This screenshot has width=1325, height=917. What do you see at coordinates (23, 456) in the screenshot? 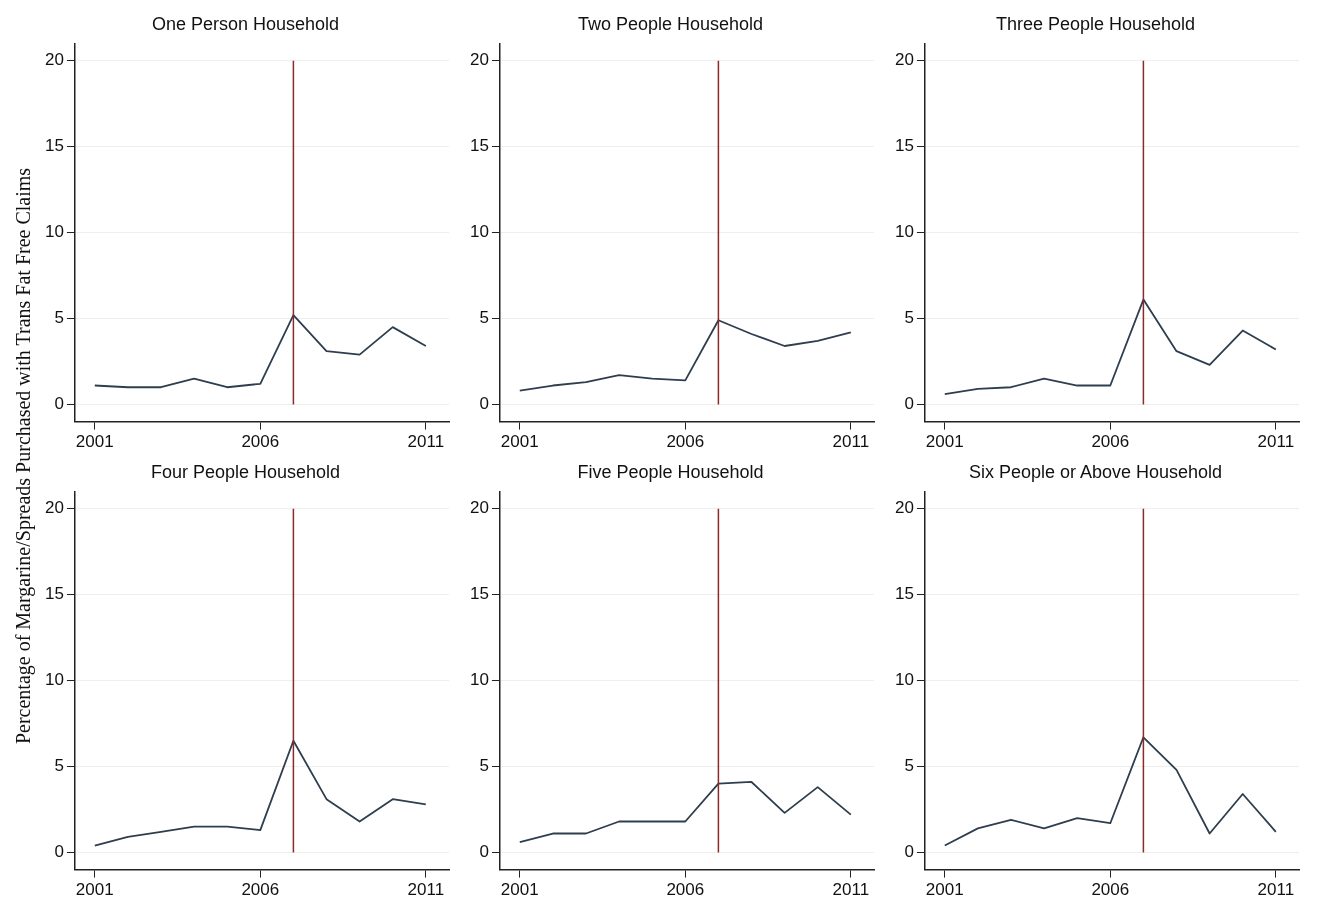
I see `y-axis-title: Percentage of Margarine/Spreads Purchased with Trans Fat Free Claims` at bounding box center [23, 456].